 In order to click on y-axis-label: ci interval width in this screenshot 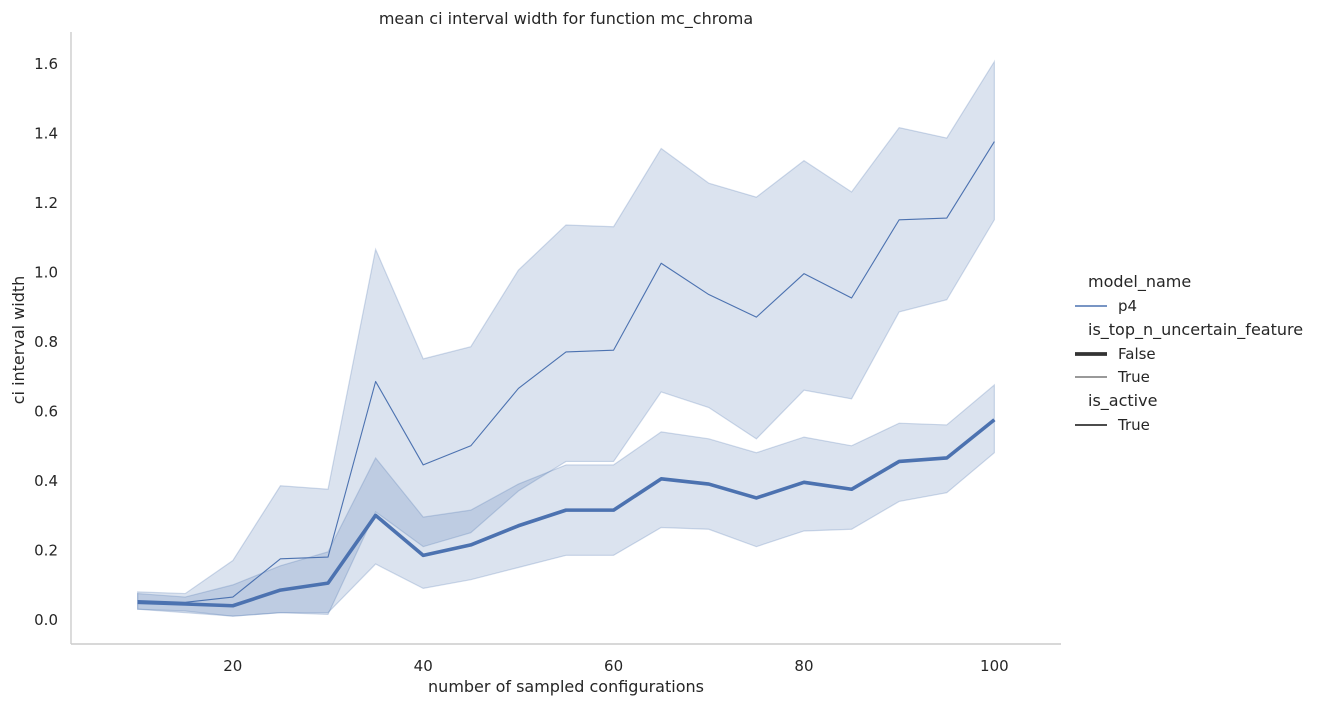, I will do `click(18, 340)`.